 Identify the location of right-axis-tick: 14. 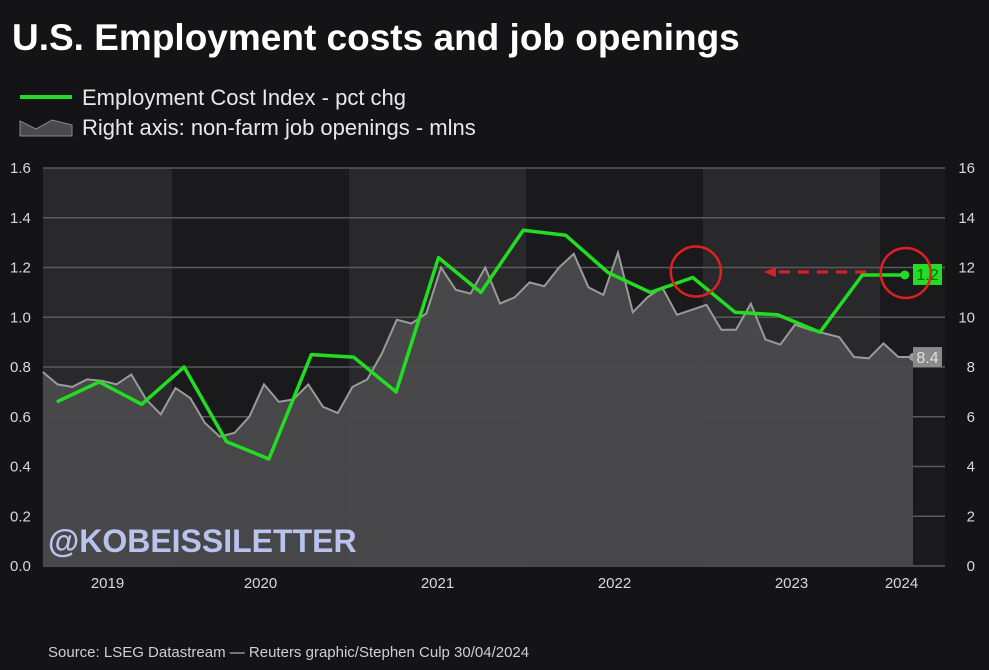
(966, 218).